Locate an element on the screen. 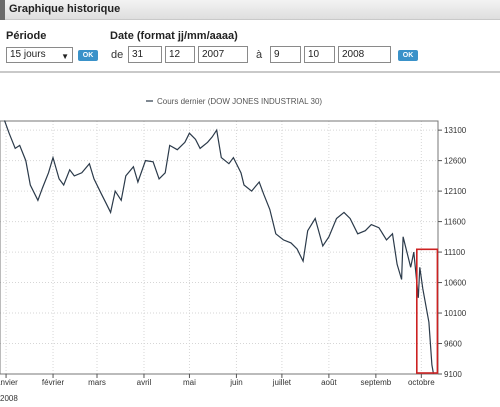 The width and height of the screenshot is (500, 407). y-tick-label: 13100 is located at coordinates (455, 130).